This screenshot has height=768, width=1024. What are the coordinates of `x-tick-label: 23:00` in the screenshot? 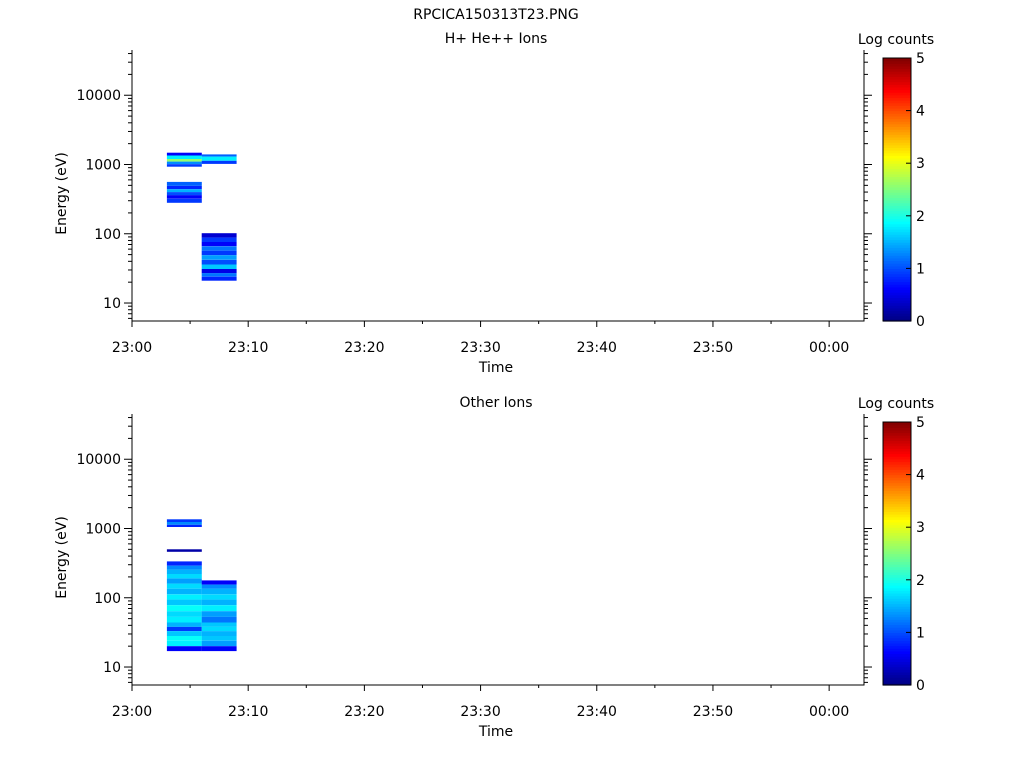 It's located at (132, 348).